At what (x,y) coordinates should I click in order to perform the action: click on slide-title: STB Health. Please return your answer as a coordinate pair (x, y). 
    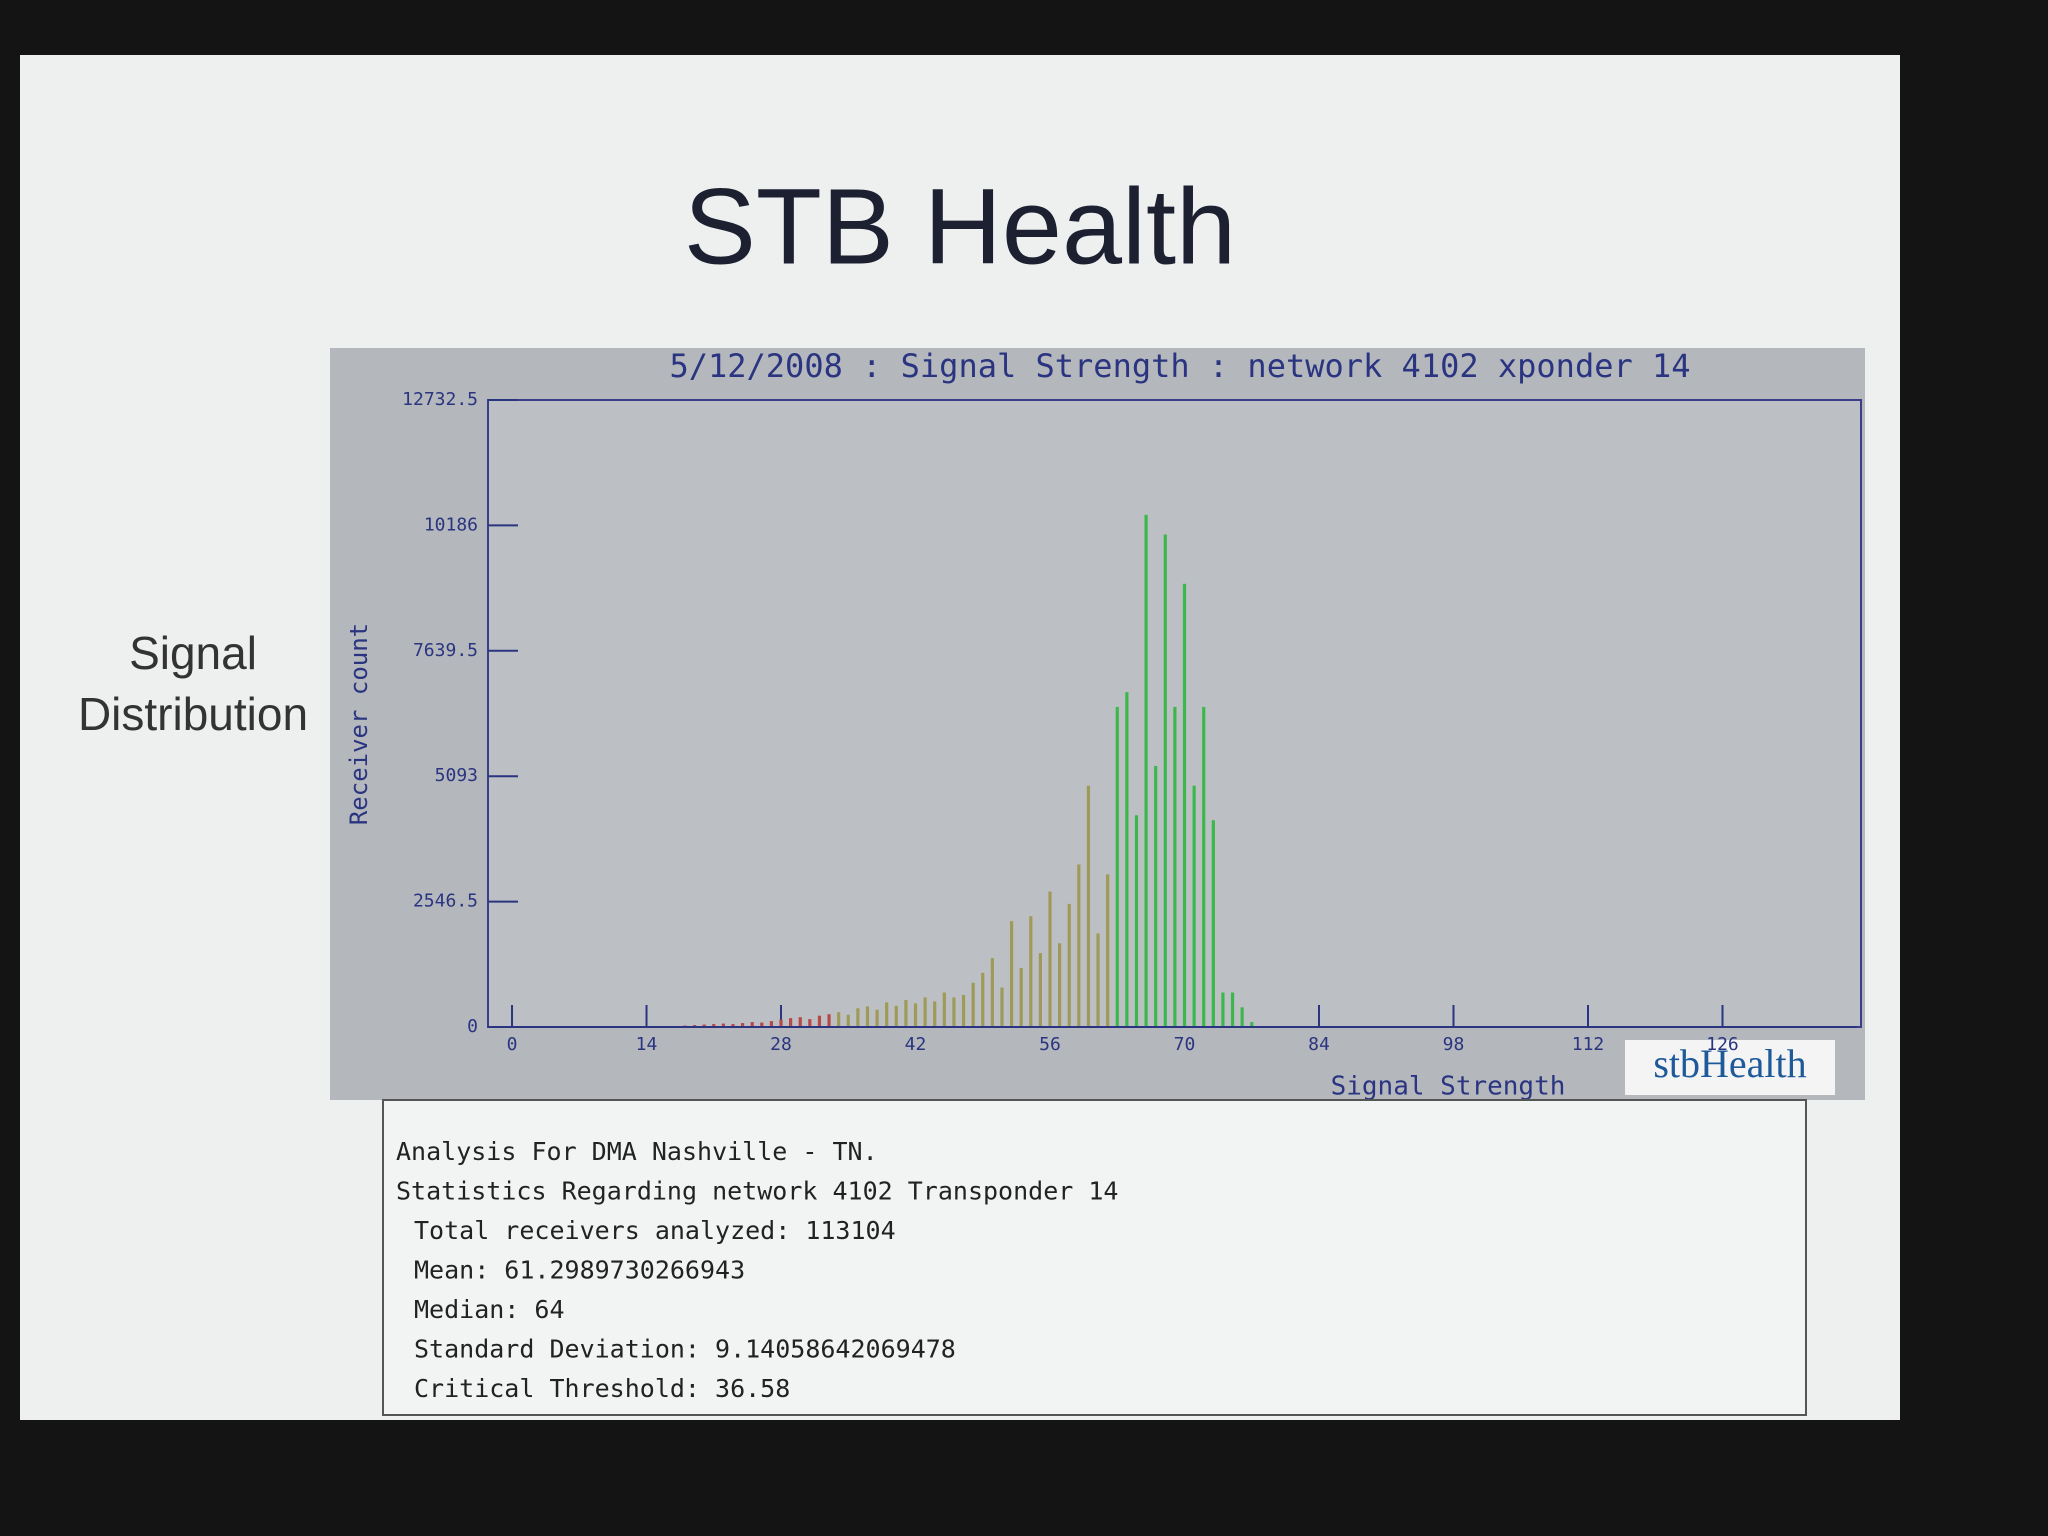
    Looking at the image, I should click on (960, 226).